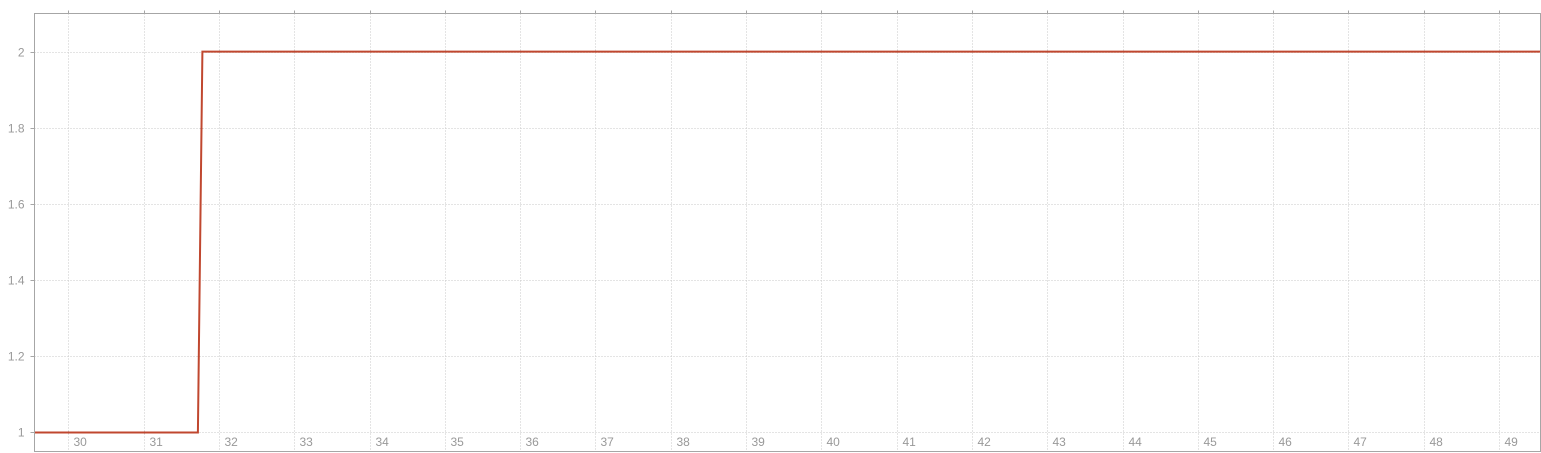 The height and width of the screenshot is (453, 1541). Describe the element at coordinates (16, 205) in the screenshot. I see `y-tick-label: 1.6` at that location.